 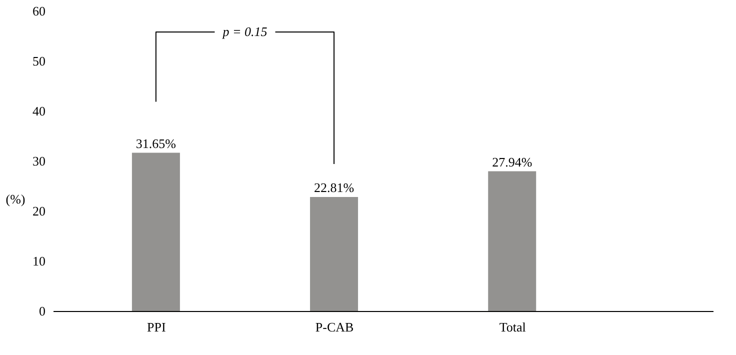 What do you see at coordinates (16, 199) in the screenshot?
I see `y-axis-title: (%)` at bounding box center [16, 199].